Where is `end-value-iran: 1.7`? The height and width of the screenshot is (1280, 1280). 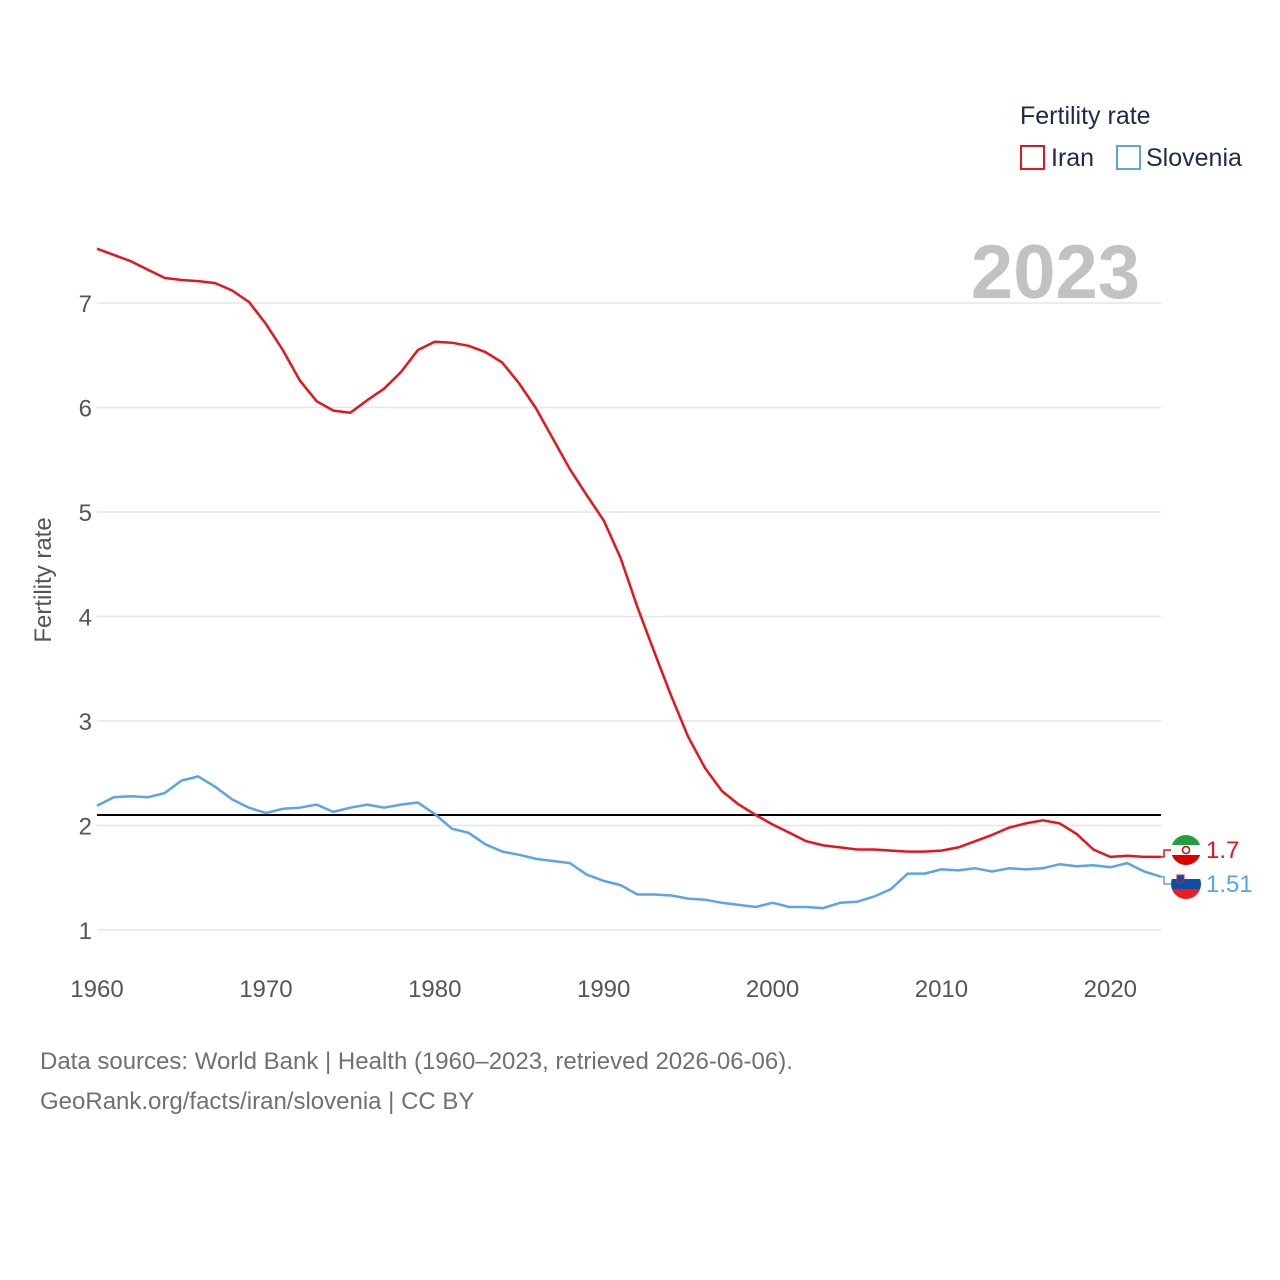
end-value-iran: 1.7 is located at coordinates (1222, 850).